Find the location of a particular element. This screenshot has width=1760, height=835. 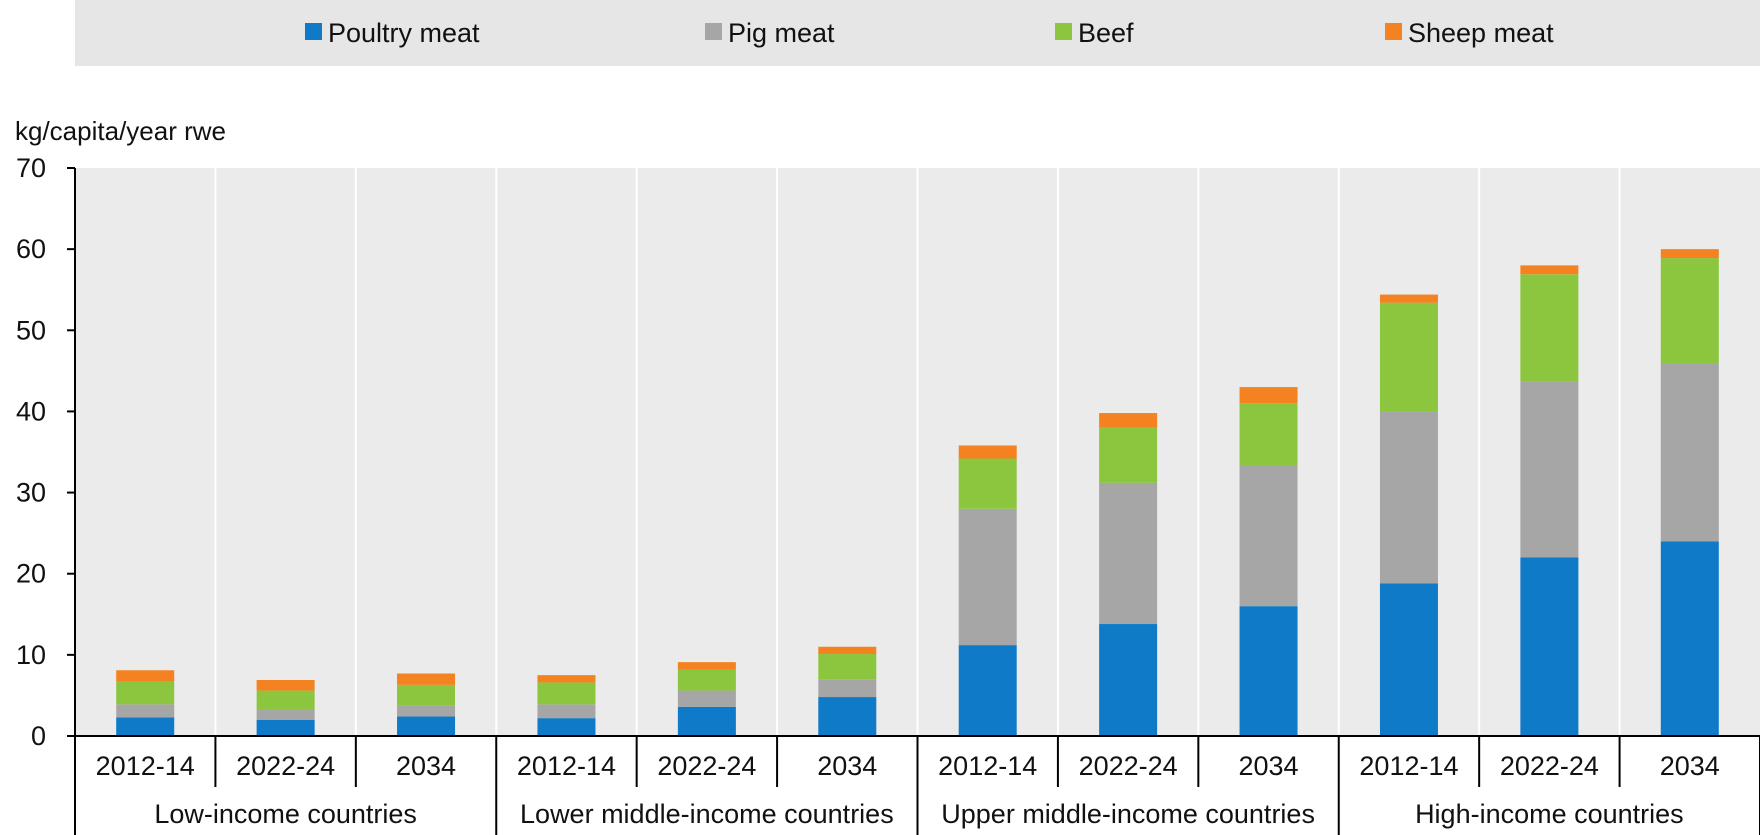

y-tick-label: 0 is located at coordinates (38, 736).